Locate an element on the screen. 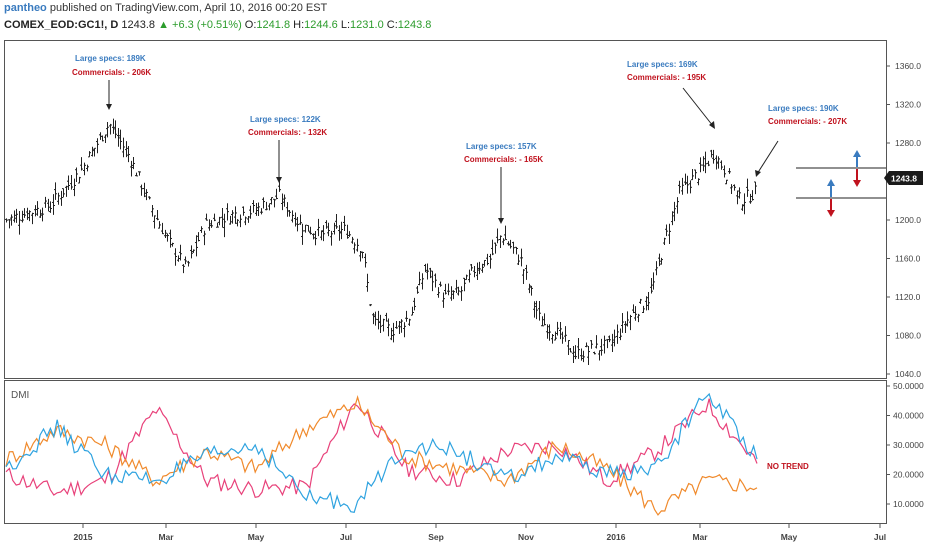  dmi-title: DMI is located at coordinates (20, 395).